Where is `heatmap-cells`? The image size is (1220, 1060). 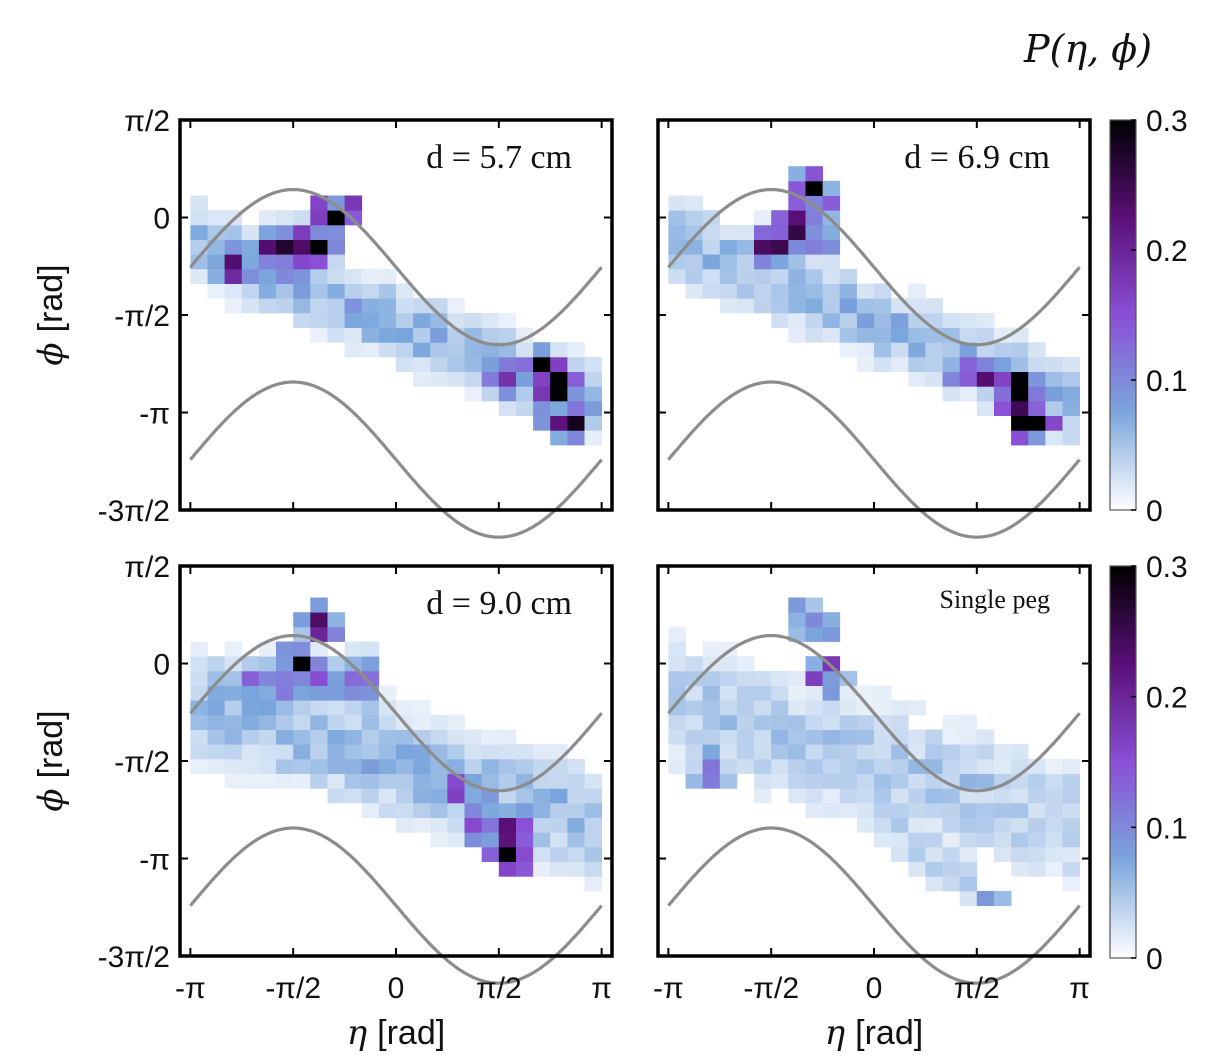
heatmap-cells is located at coordinates (396, 320).